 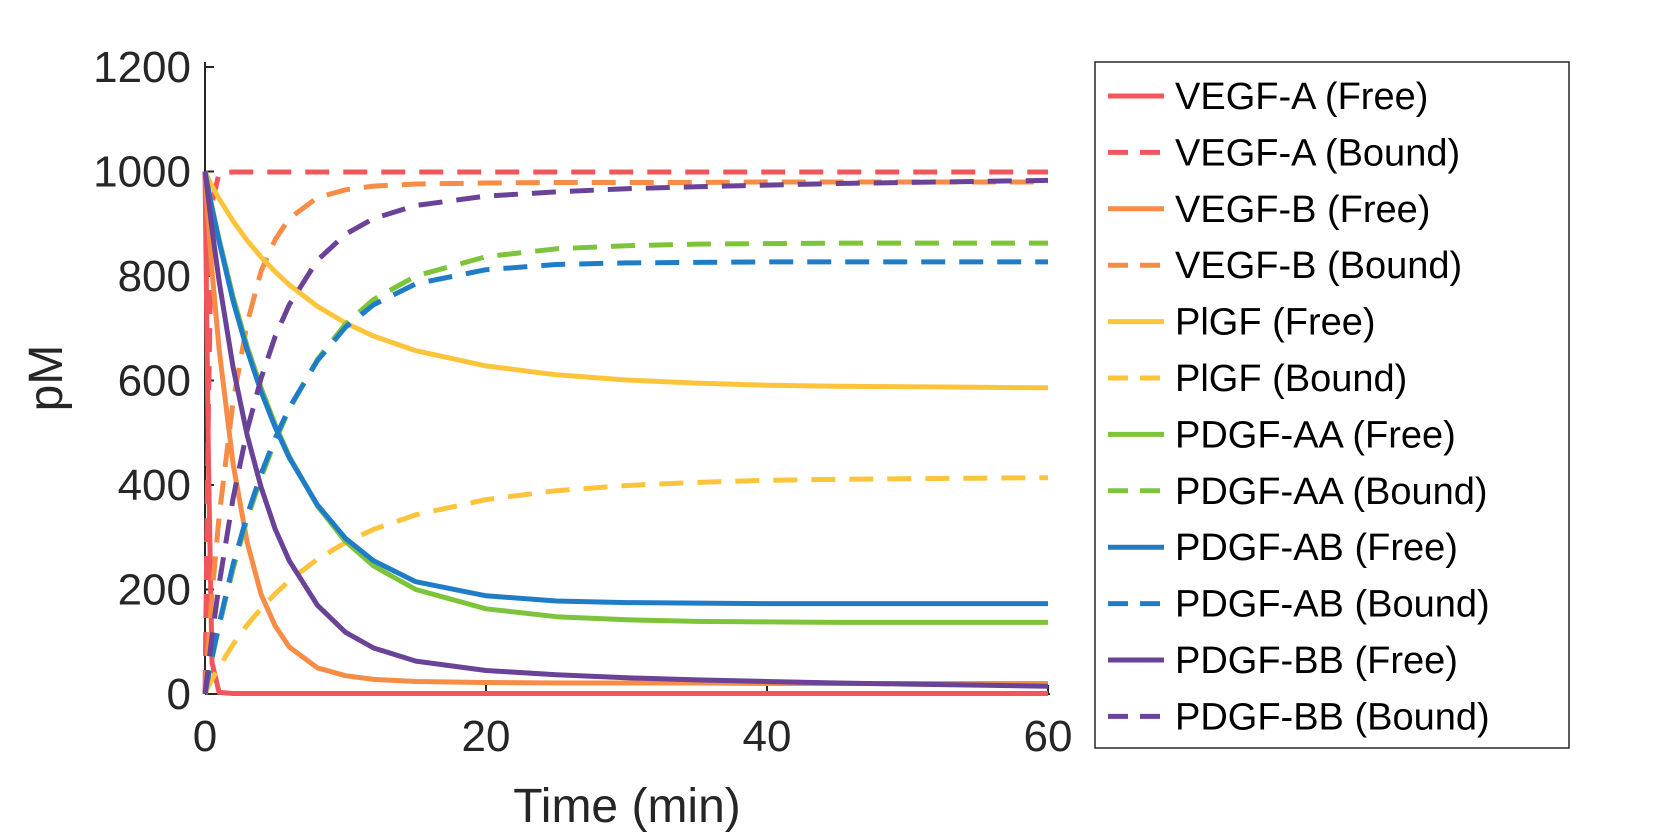 I want to click on x-tick-label: 60, so click(x=1048, y=736).